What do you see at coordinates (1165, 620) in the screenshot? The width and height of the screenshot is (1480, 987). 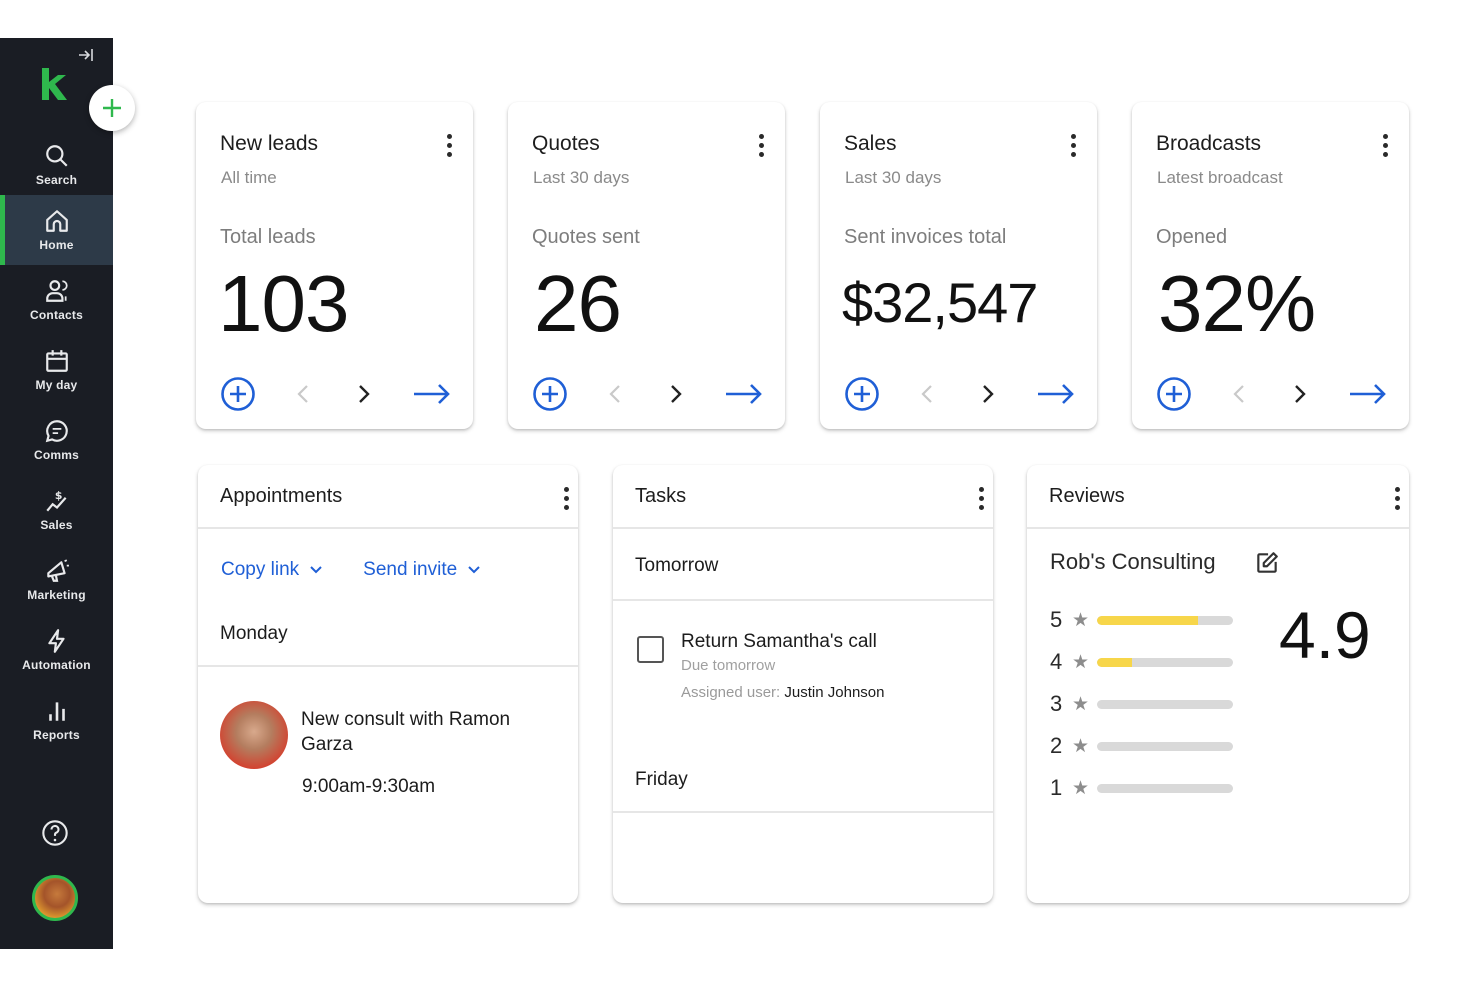 I see `rating-bar` at bounding box center [1165, 620].